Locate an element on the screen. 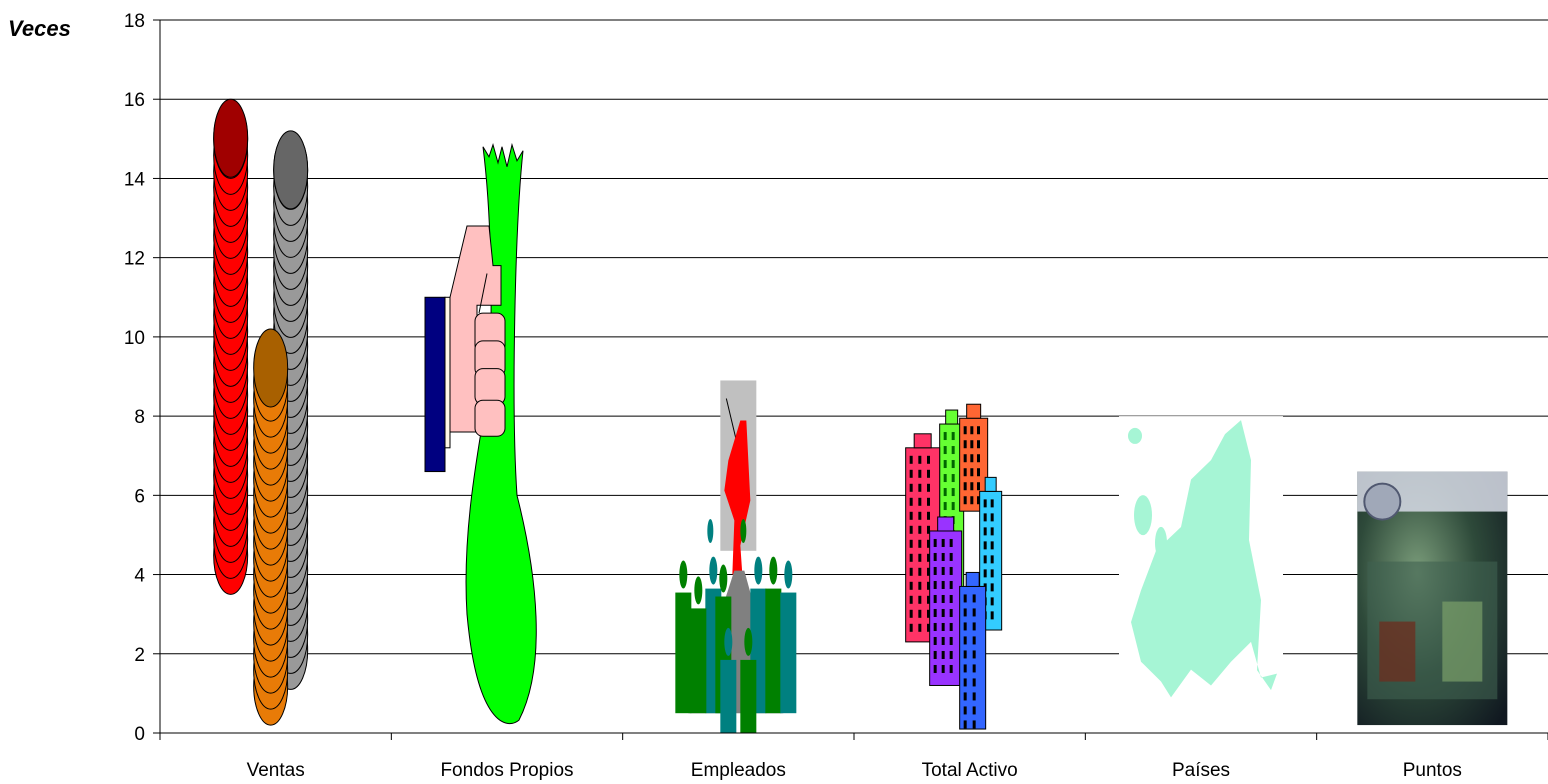 This screenshot has width=1548, height=784. y-tick-label: 18 is located at coordinates (134, 21).